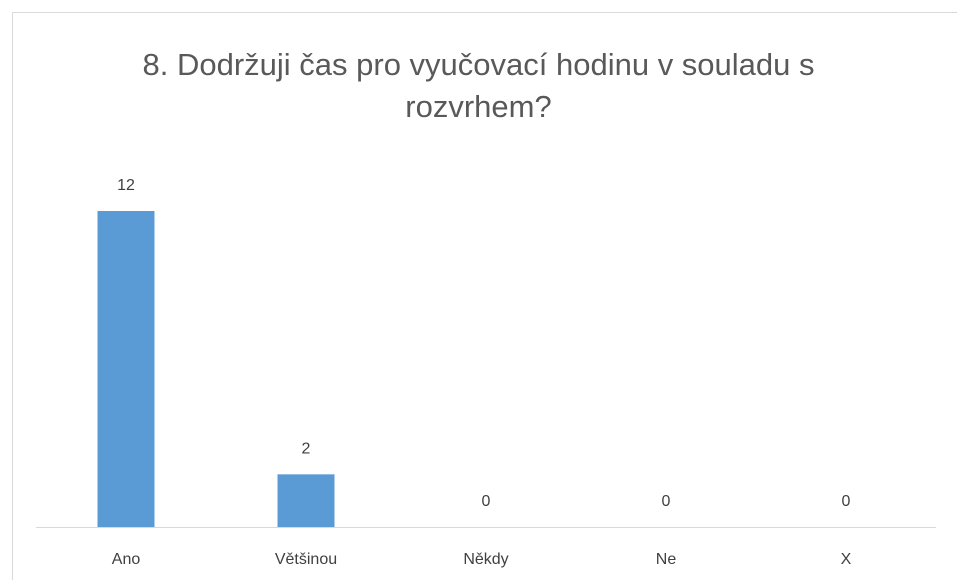  What do you see at coordinates (126, 185) in the screenshot?
I see `data-label: 12` at bounding box center [126, 185].